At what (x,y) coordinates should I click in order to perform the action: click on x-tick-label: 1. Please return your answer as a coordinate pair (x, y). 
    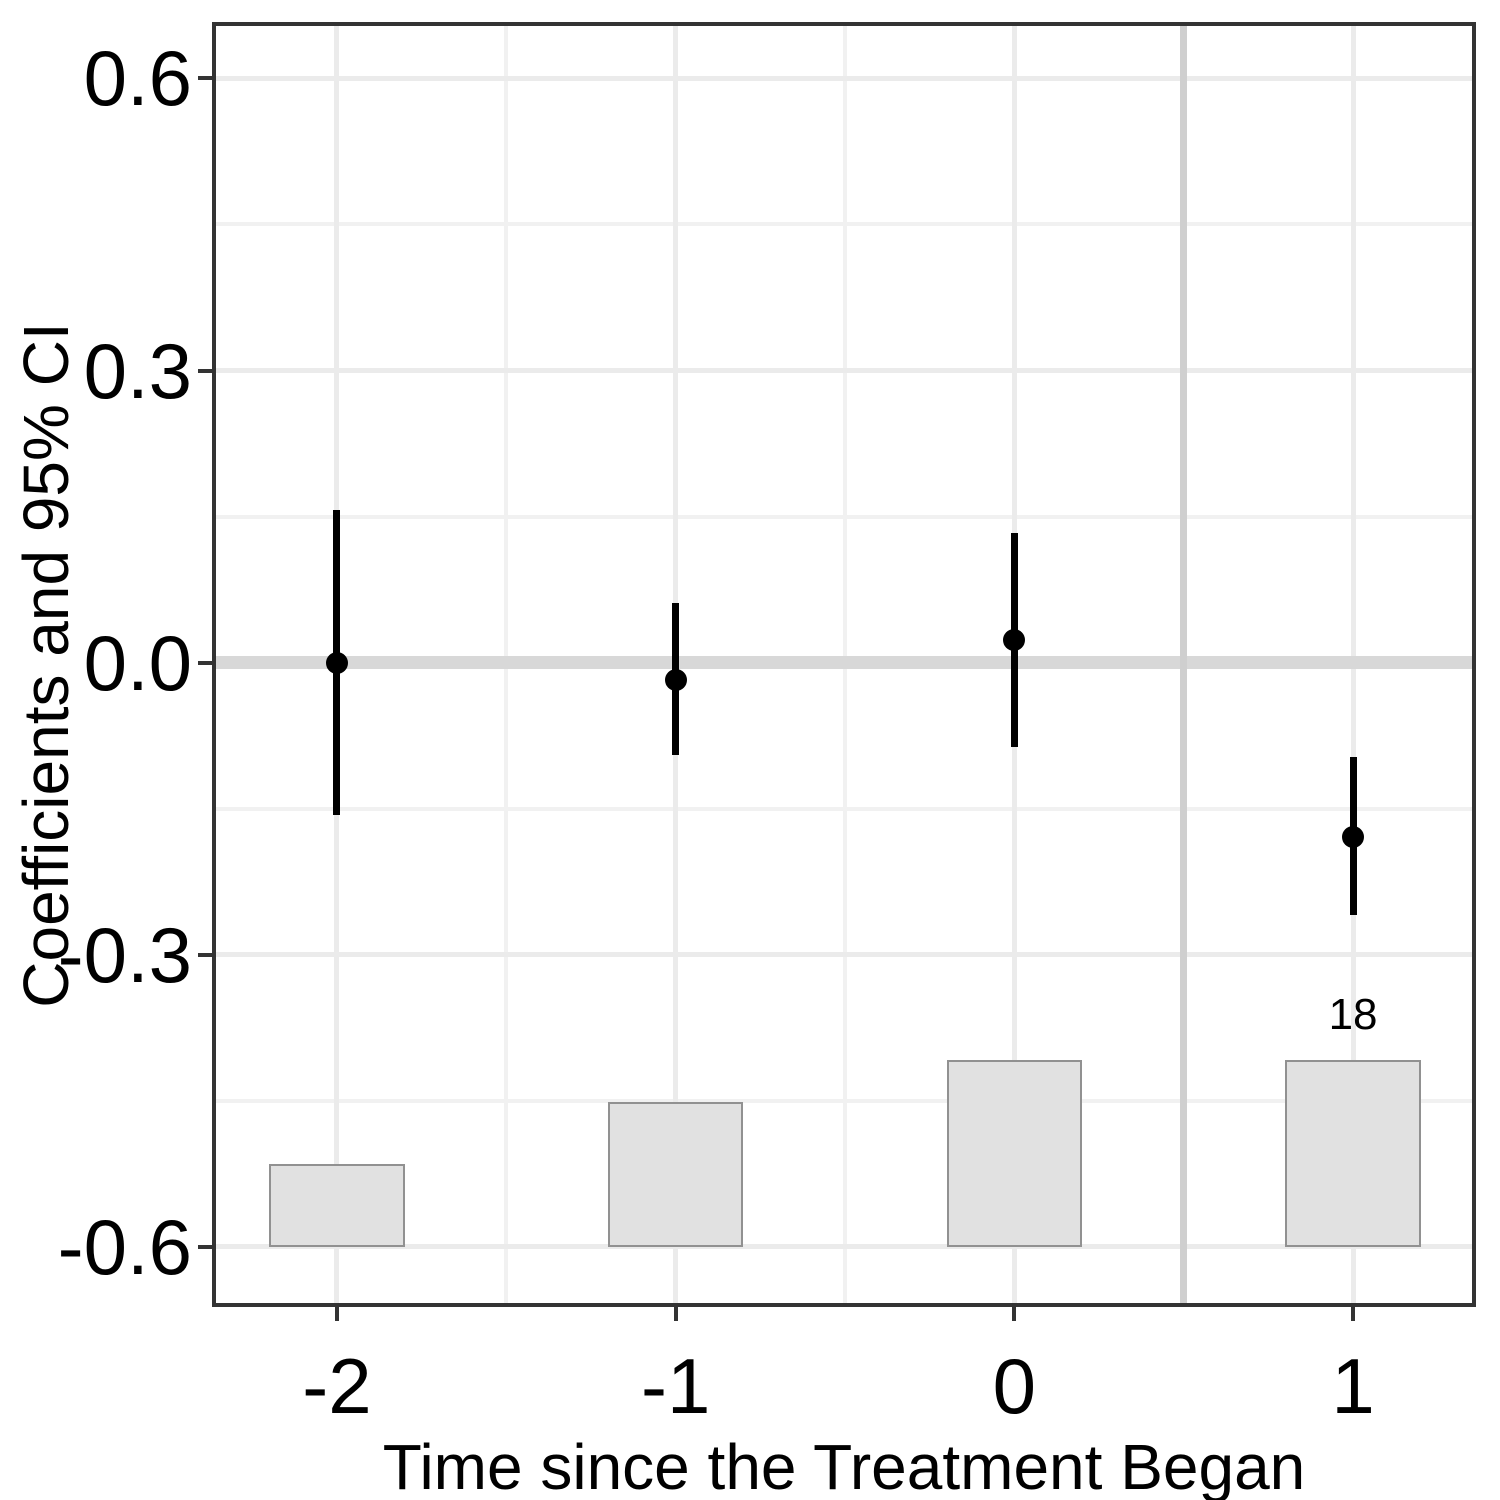
    Looking at the image, I should click on (1353, 1386).